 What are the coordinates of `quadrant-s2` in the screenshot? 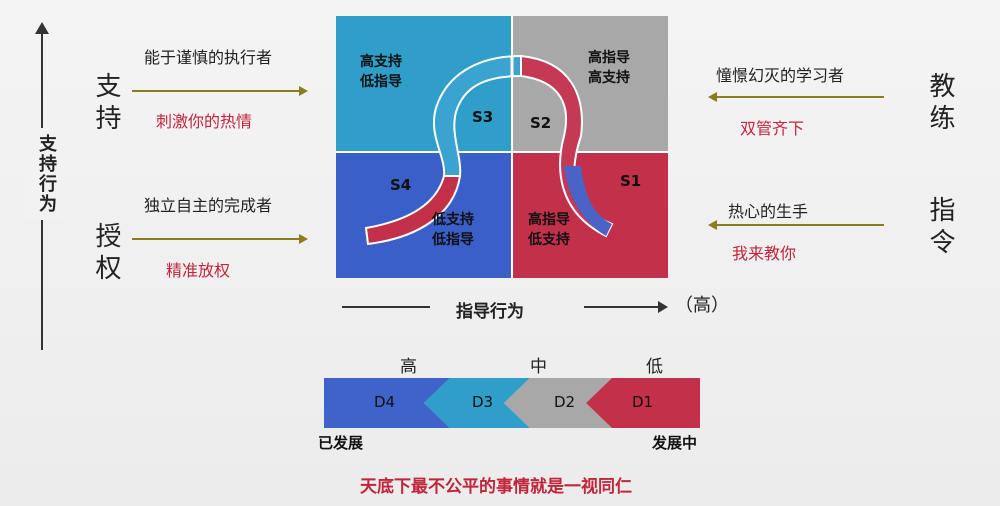 It's located at (590, 84).